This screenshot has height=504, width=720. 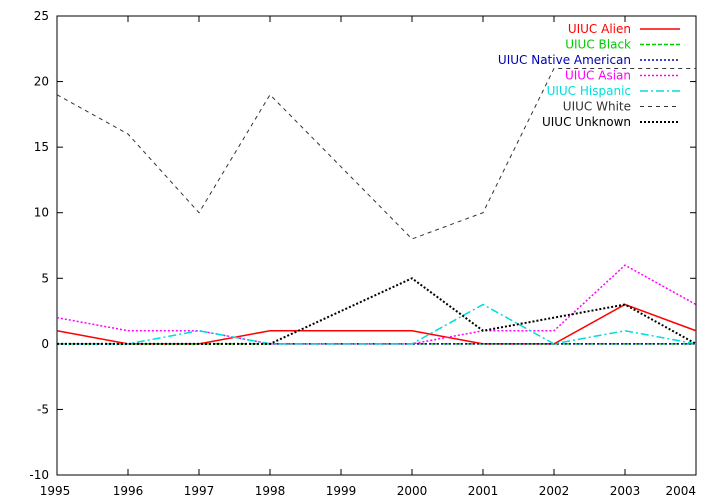 I want to click on x-tick-label: 2001, so click(x=483, y=491).